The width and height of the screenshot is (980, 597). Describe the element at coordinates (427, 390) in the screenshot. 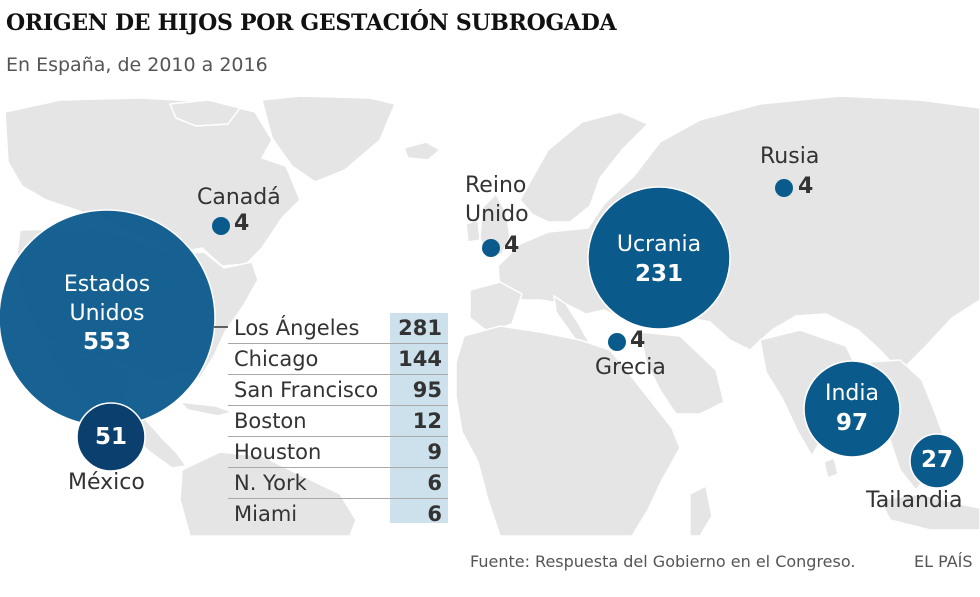

I see `table-count: 95` at that location.